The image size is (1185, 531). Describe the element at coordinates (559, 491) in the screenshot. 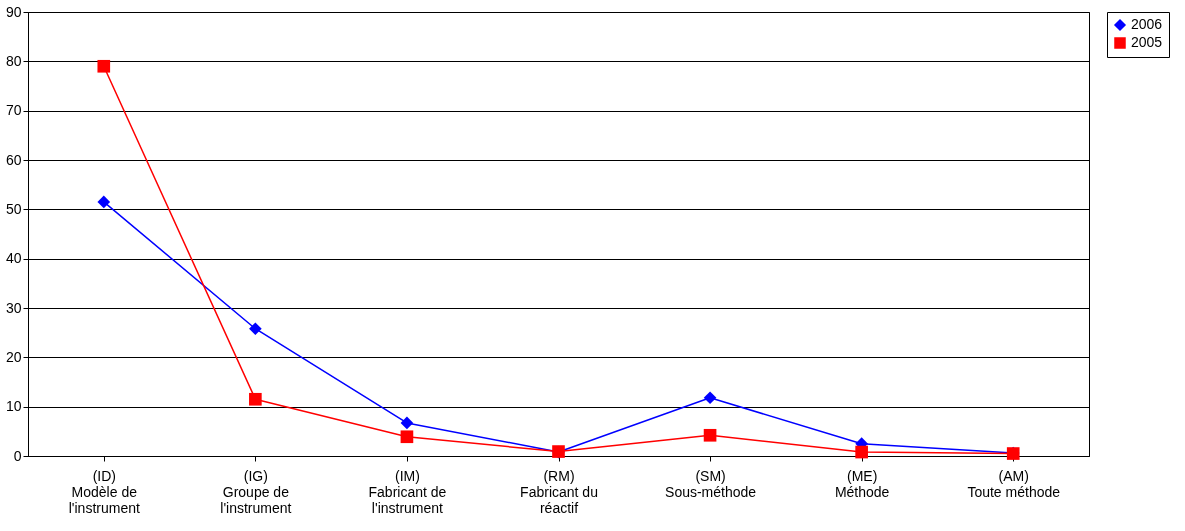

I see `x-tick-label: (RM) Fabricant du réactif` at that location.